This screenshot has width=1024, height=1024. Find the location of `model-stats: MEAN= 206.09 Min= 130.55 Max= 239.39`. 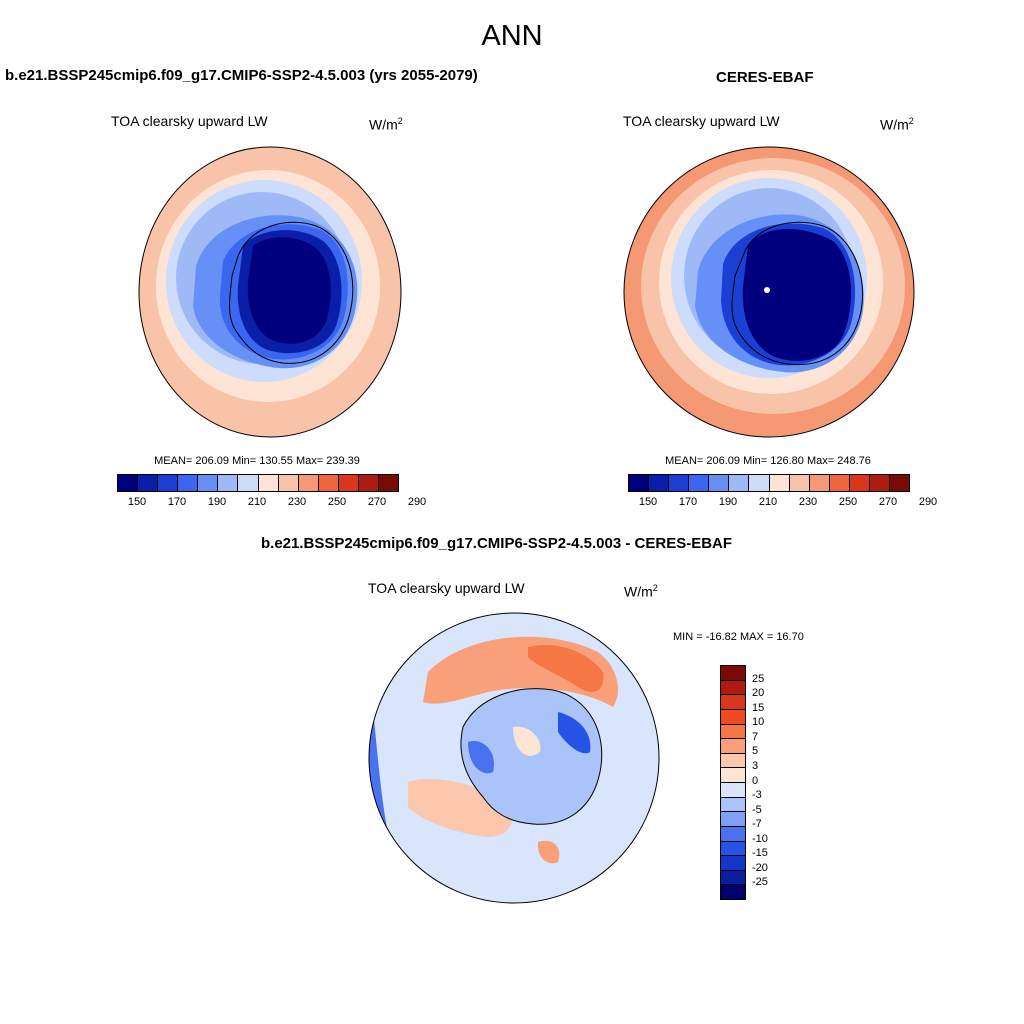

model-stats: MEAN= 206.09 Min= 130.55 Max= 239.39 is located at coordinates (257, 461).